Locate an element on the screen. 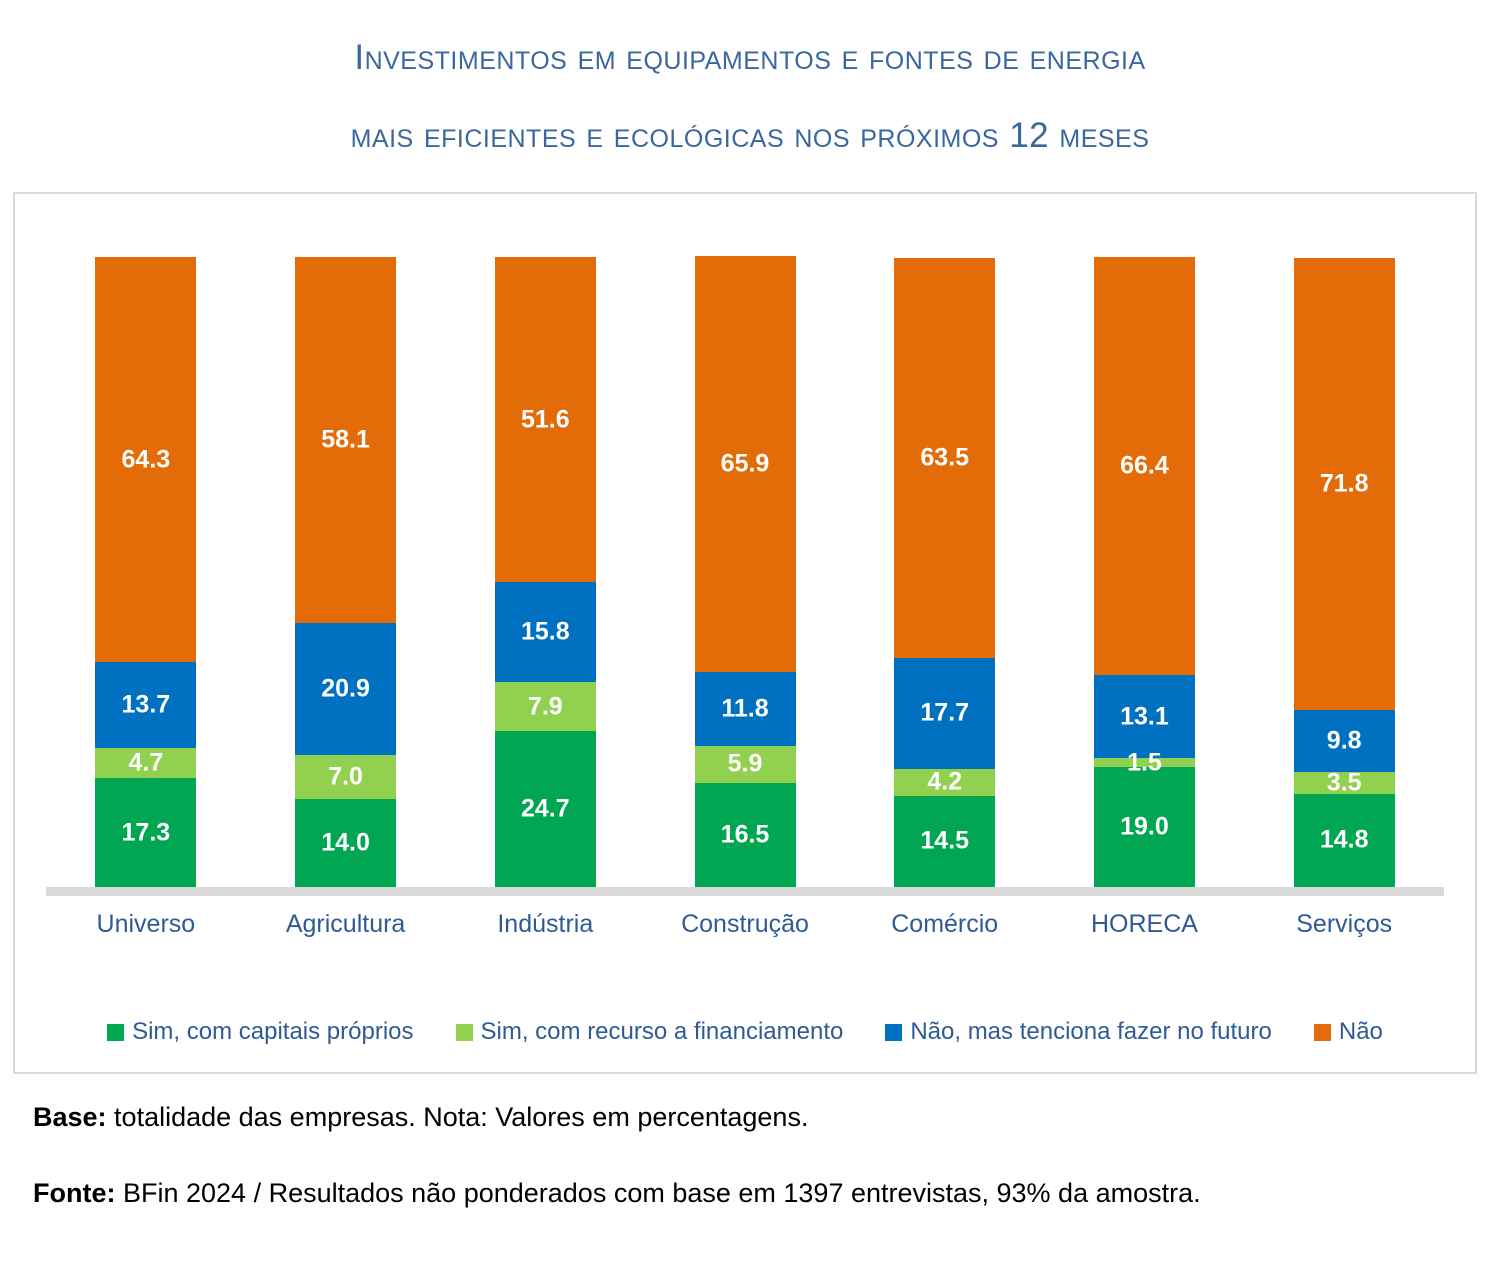 Image resolution: width=1500 pixels, height=1270 pixels. legend-item: Sim, com recurso a financiamento is located at coordinates (649, 1032).